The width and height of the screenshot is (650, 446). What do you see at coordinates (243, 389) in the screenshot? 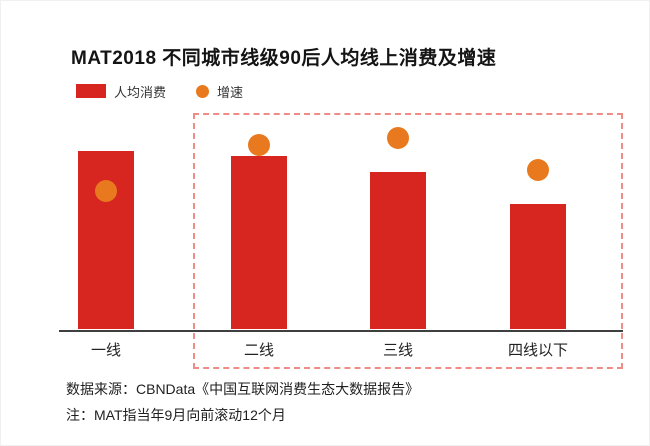
I see `data-source-note: 数据来源：CBNData《中国互联网消费生态大数据报告》` at bounding box center [243, 389].